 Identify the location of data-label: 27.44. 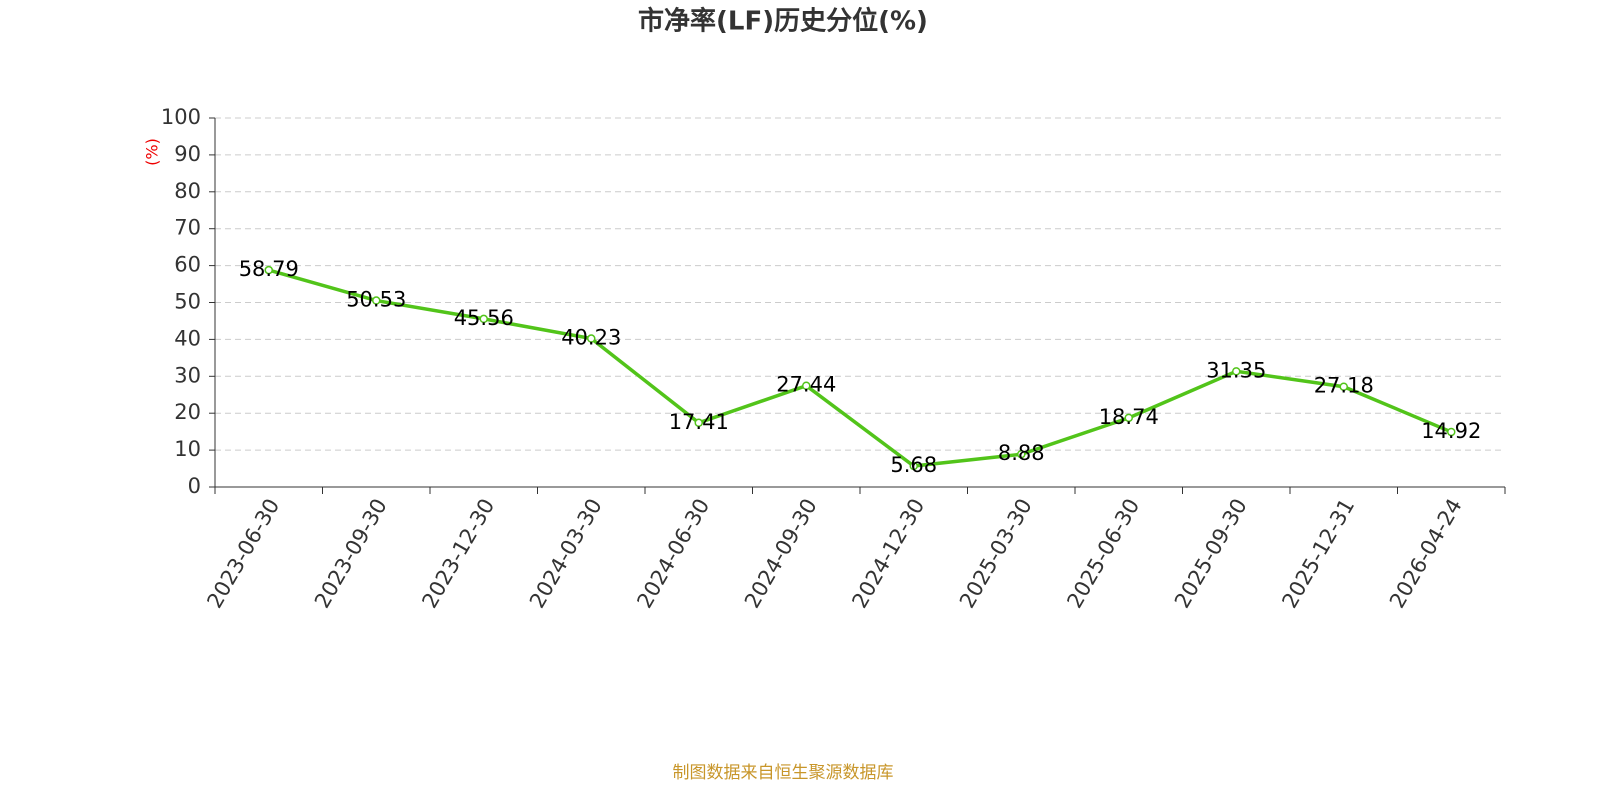
(806, 385).